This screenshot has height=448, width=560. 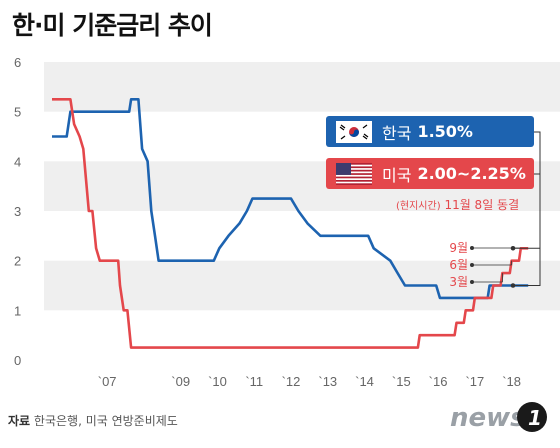 What do you see at coordinates (511, 381) in the screenshot?
I see `x-tick-label: `18` at bounding box center [511, 381].